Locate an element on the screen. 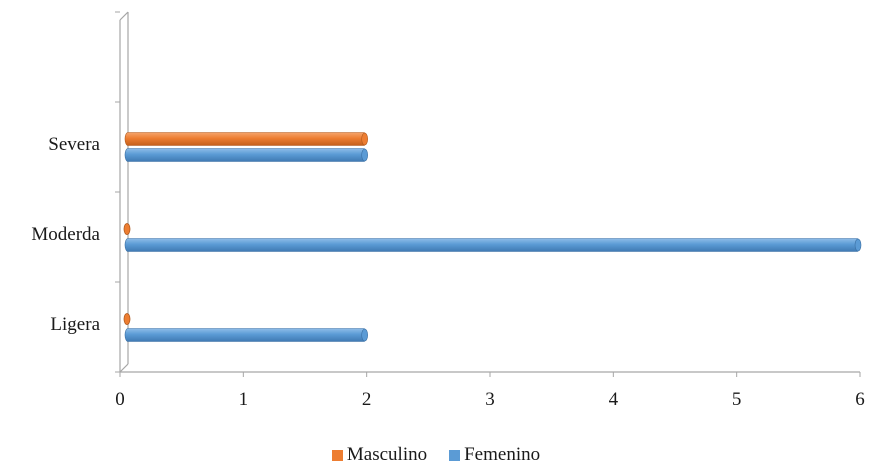  legend: Masculino Femenino is located at coordinates (436, 455).